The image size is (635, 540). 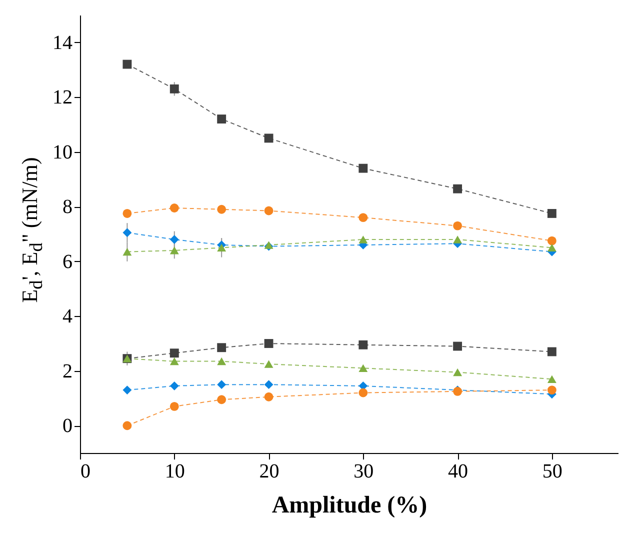 What do you see at coordinates (350, 505) in the screenshot?
I see `x-axis-title: Amplitude (%)` at bounding box center [350, 505].